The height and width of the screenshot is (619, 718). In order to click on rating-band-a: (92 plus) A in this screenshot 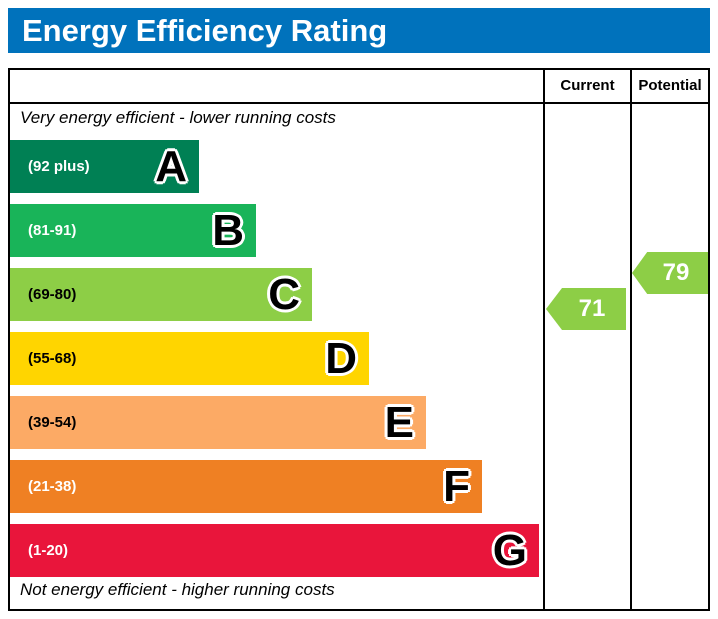, I will do `click(104, 166)`.